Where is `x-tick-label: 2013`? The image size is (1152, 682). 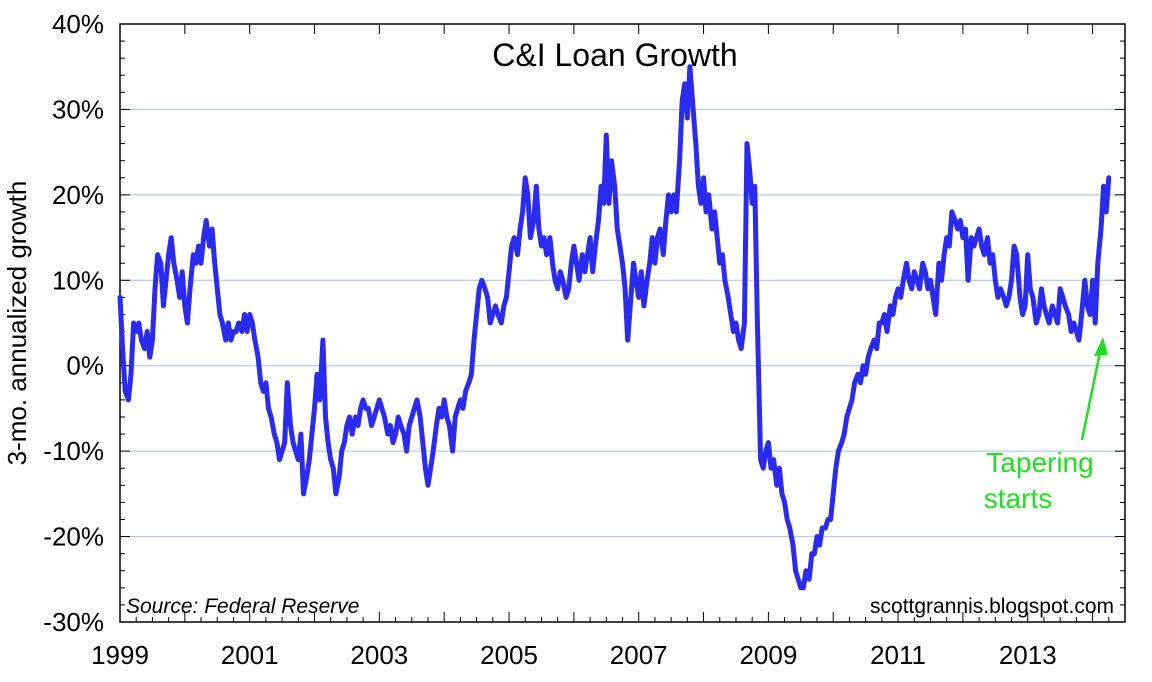
x-tick-label: 2013 is located at coordinates (1028, 655).